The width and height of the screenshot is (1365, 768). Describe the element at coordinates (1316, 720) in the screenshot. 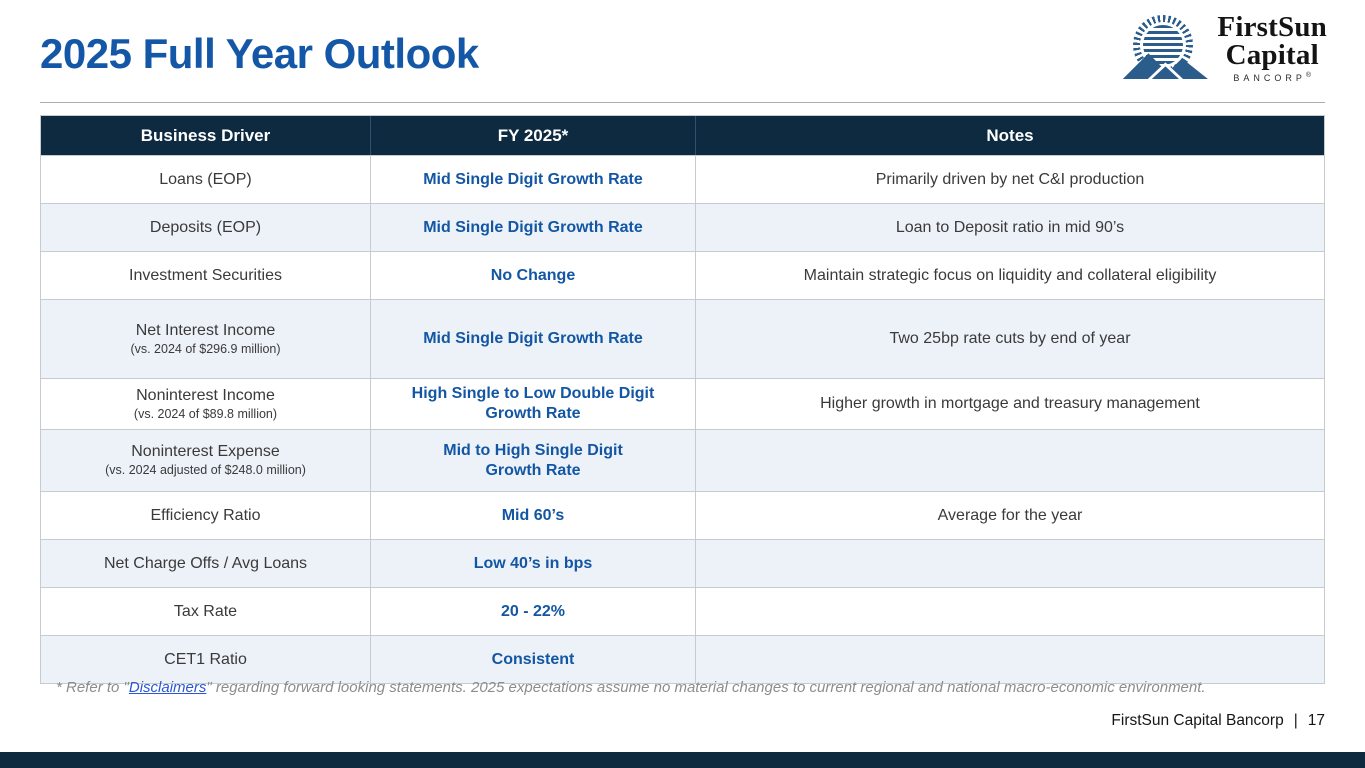

I see `footer-page-number: 17` at that location.